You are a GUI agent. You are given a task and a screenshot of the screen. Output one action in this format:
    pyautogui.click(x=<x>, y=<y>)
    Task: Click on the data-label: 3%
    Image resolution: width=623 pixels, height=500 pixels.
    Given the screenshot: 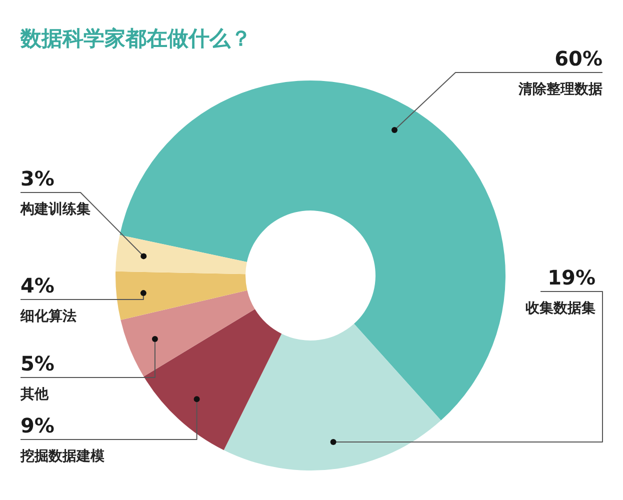 What is the action you would take?
    pyautogui.click(x=37, y=178)
    